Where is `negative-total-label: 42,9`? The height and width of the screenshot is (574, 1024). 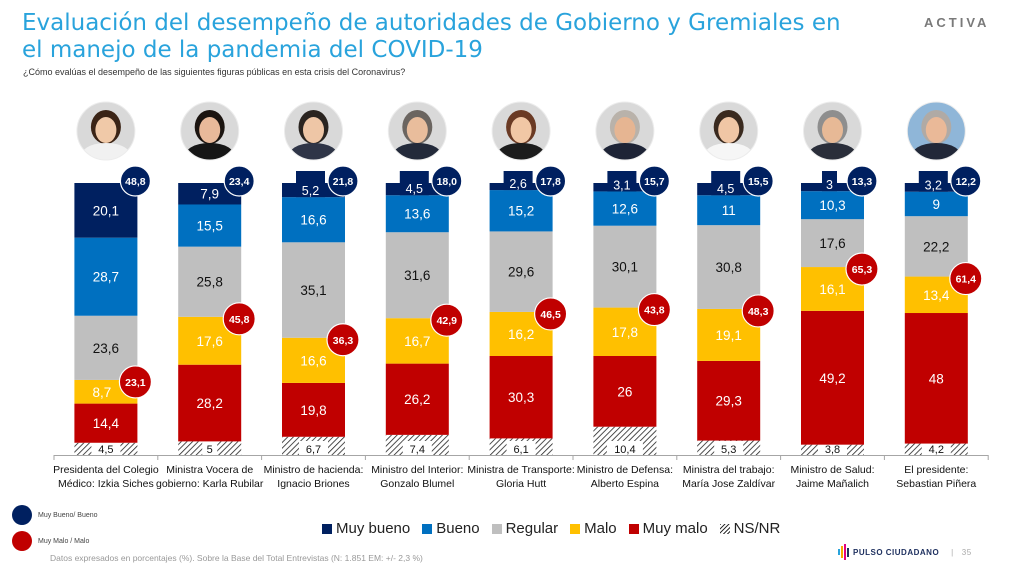
negative-total-label: 42,9 is located at coordinates (447, 321).